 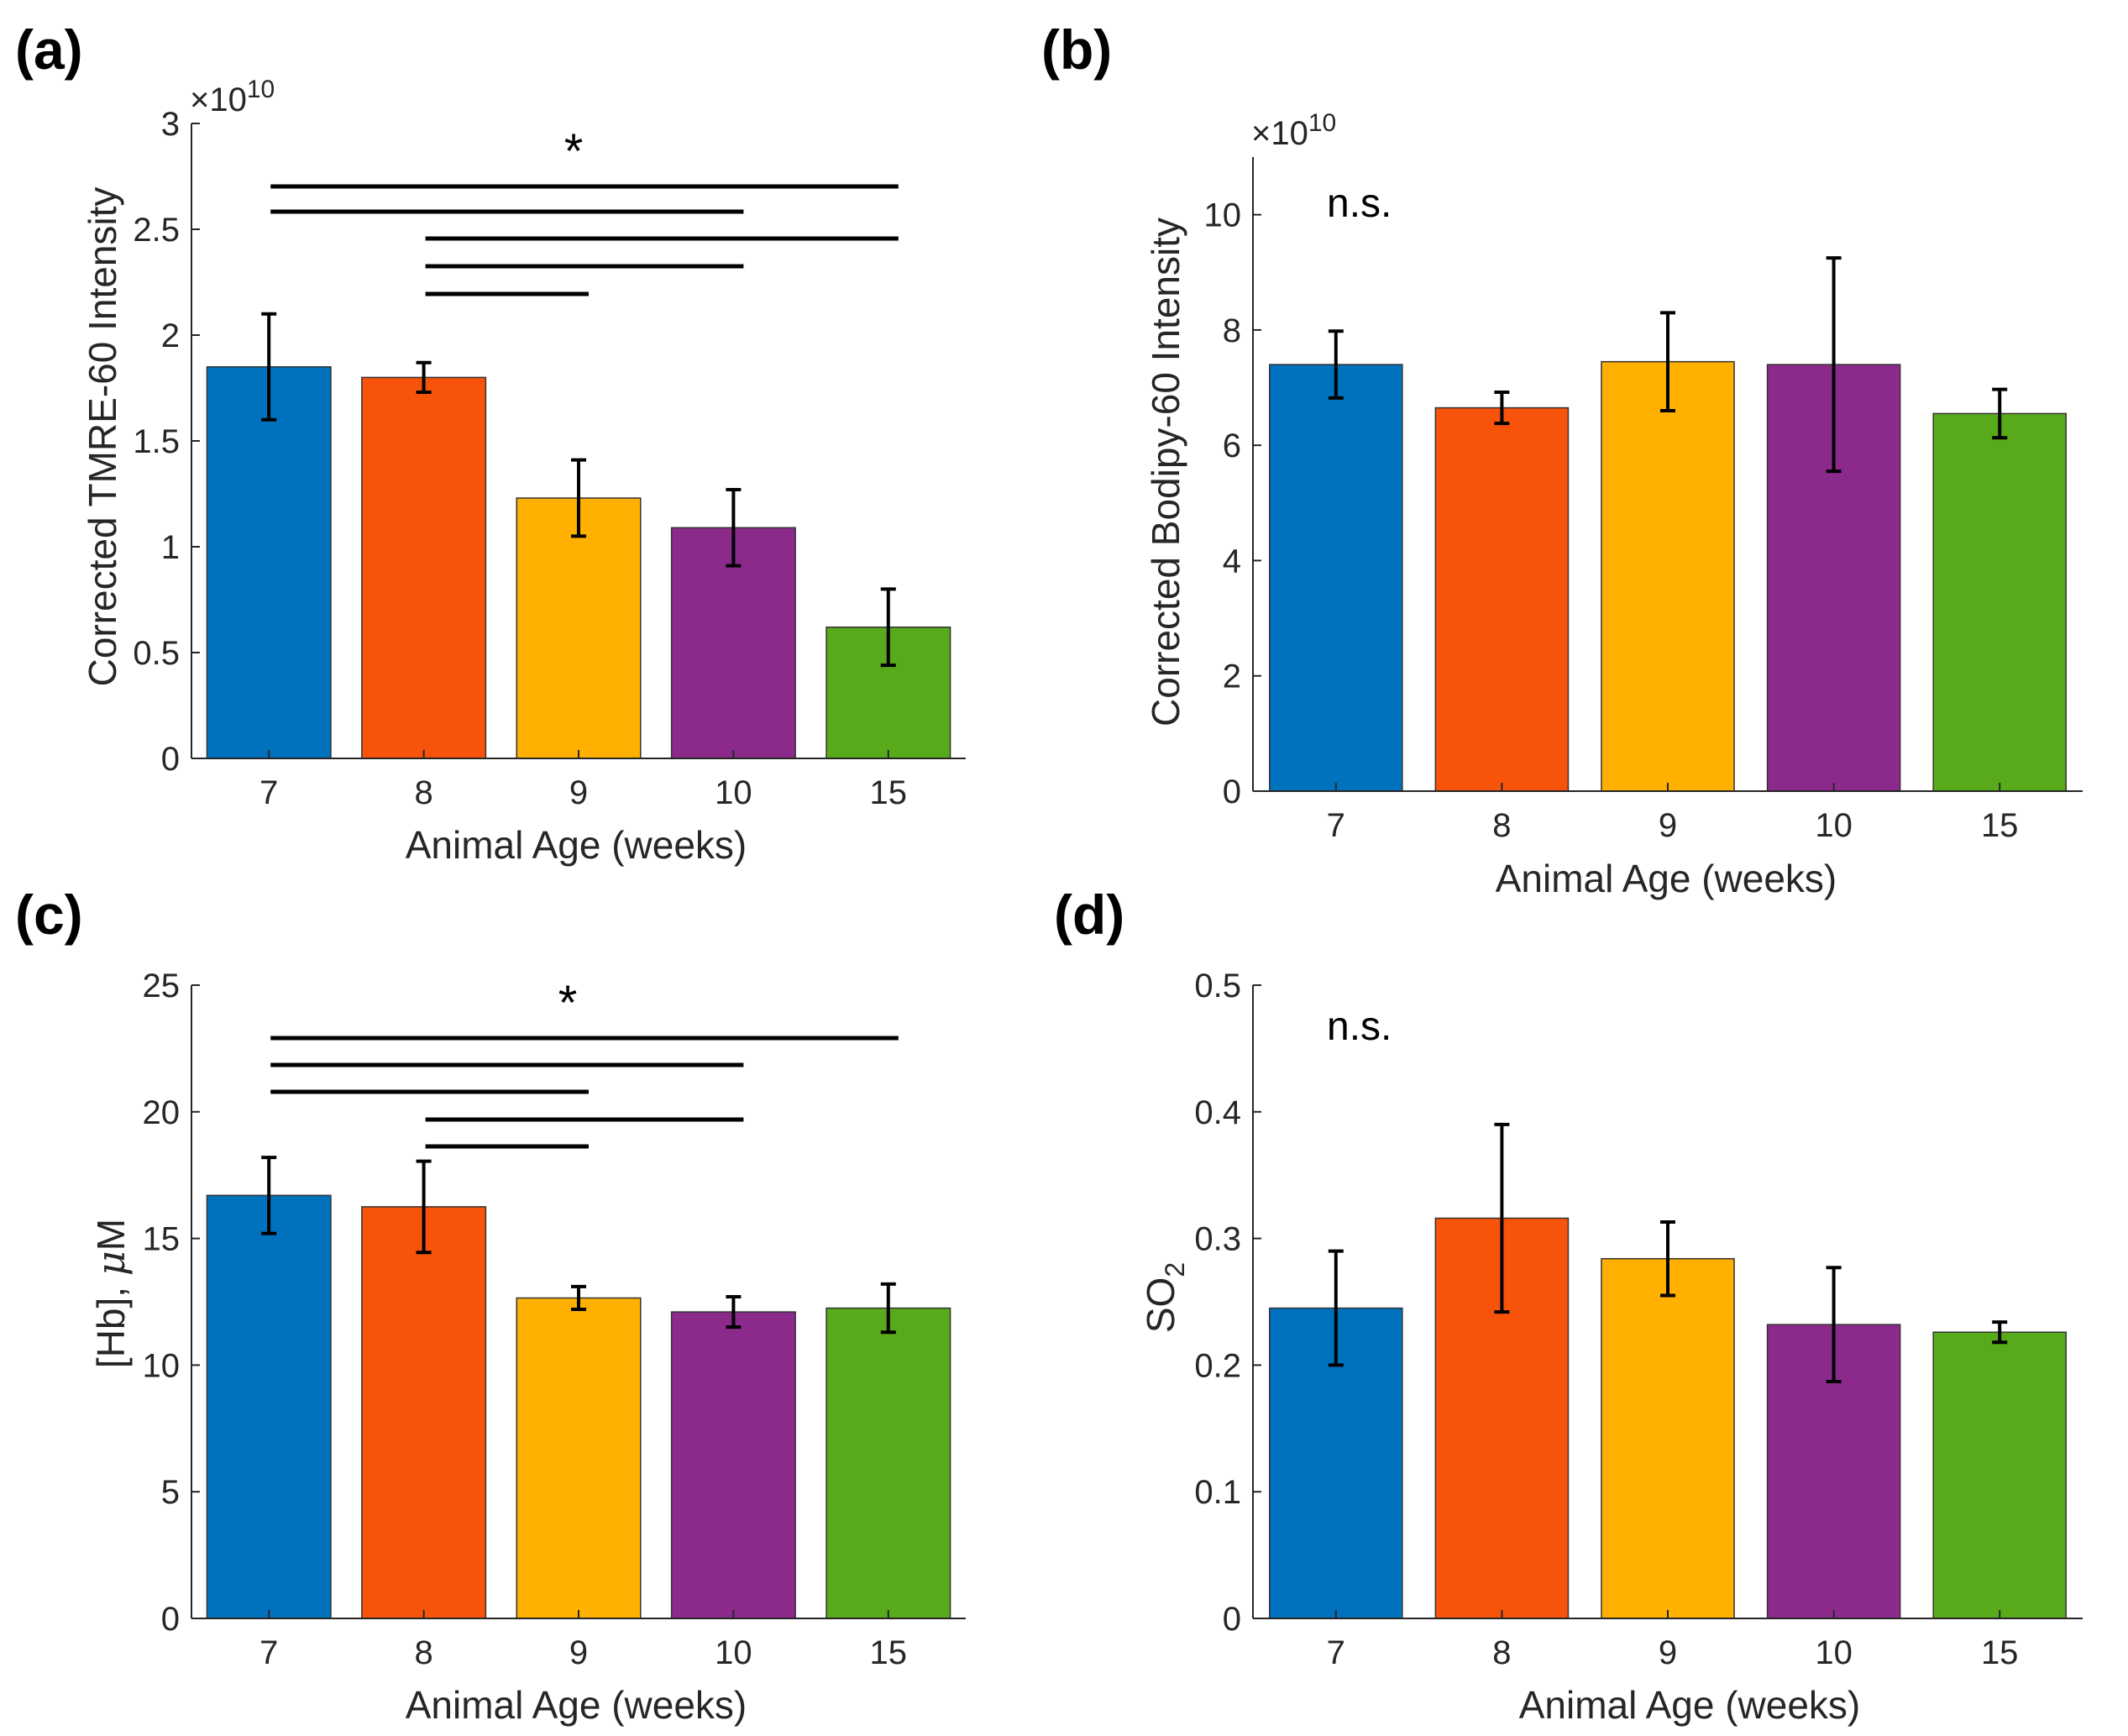 I want to click on y-tick-label-c: 0, so click(x=170, y=1619).